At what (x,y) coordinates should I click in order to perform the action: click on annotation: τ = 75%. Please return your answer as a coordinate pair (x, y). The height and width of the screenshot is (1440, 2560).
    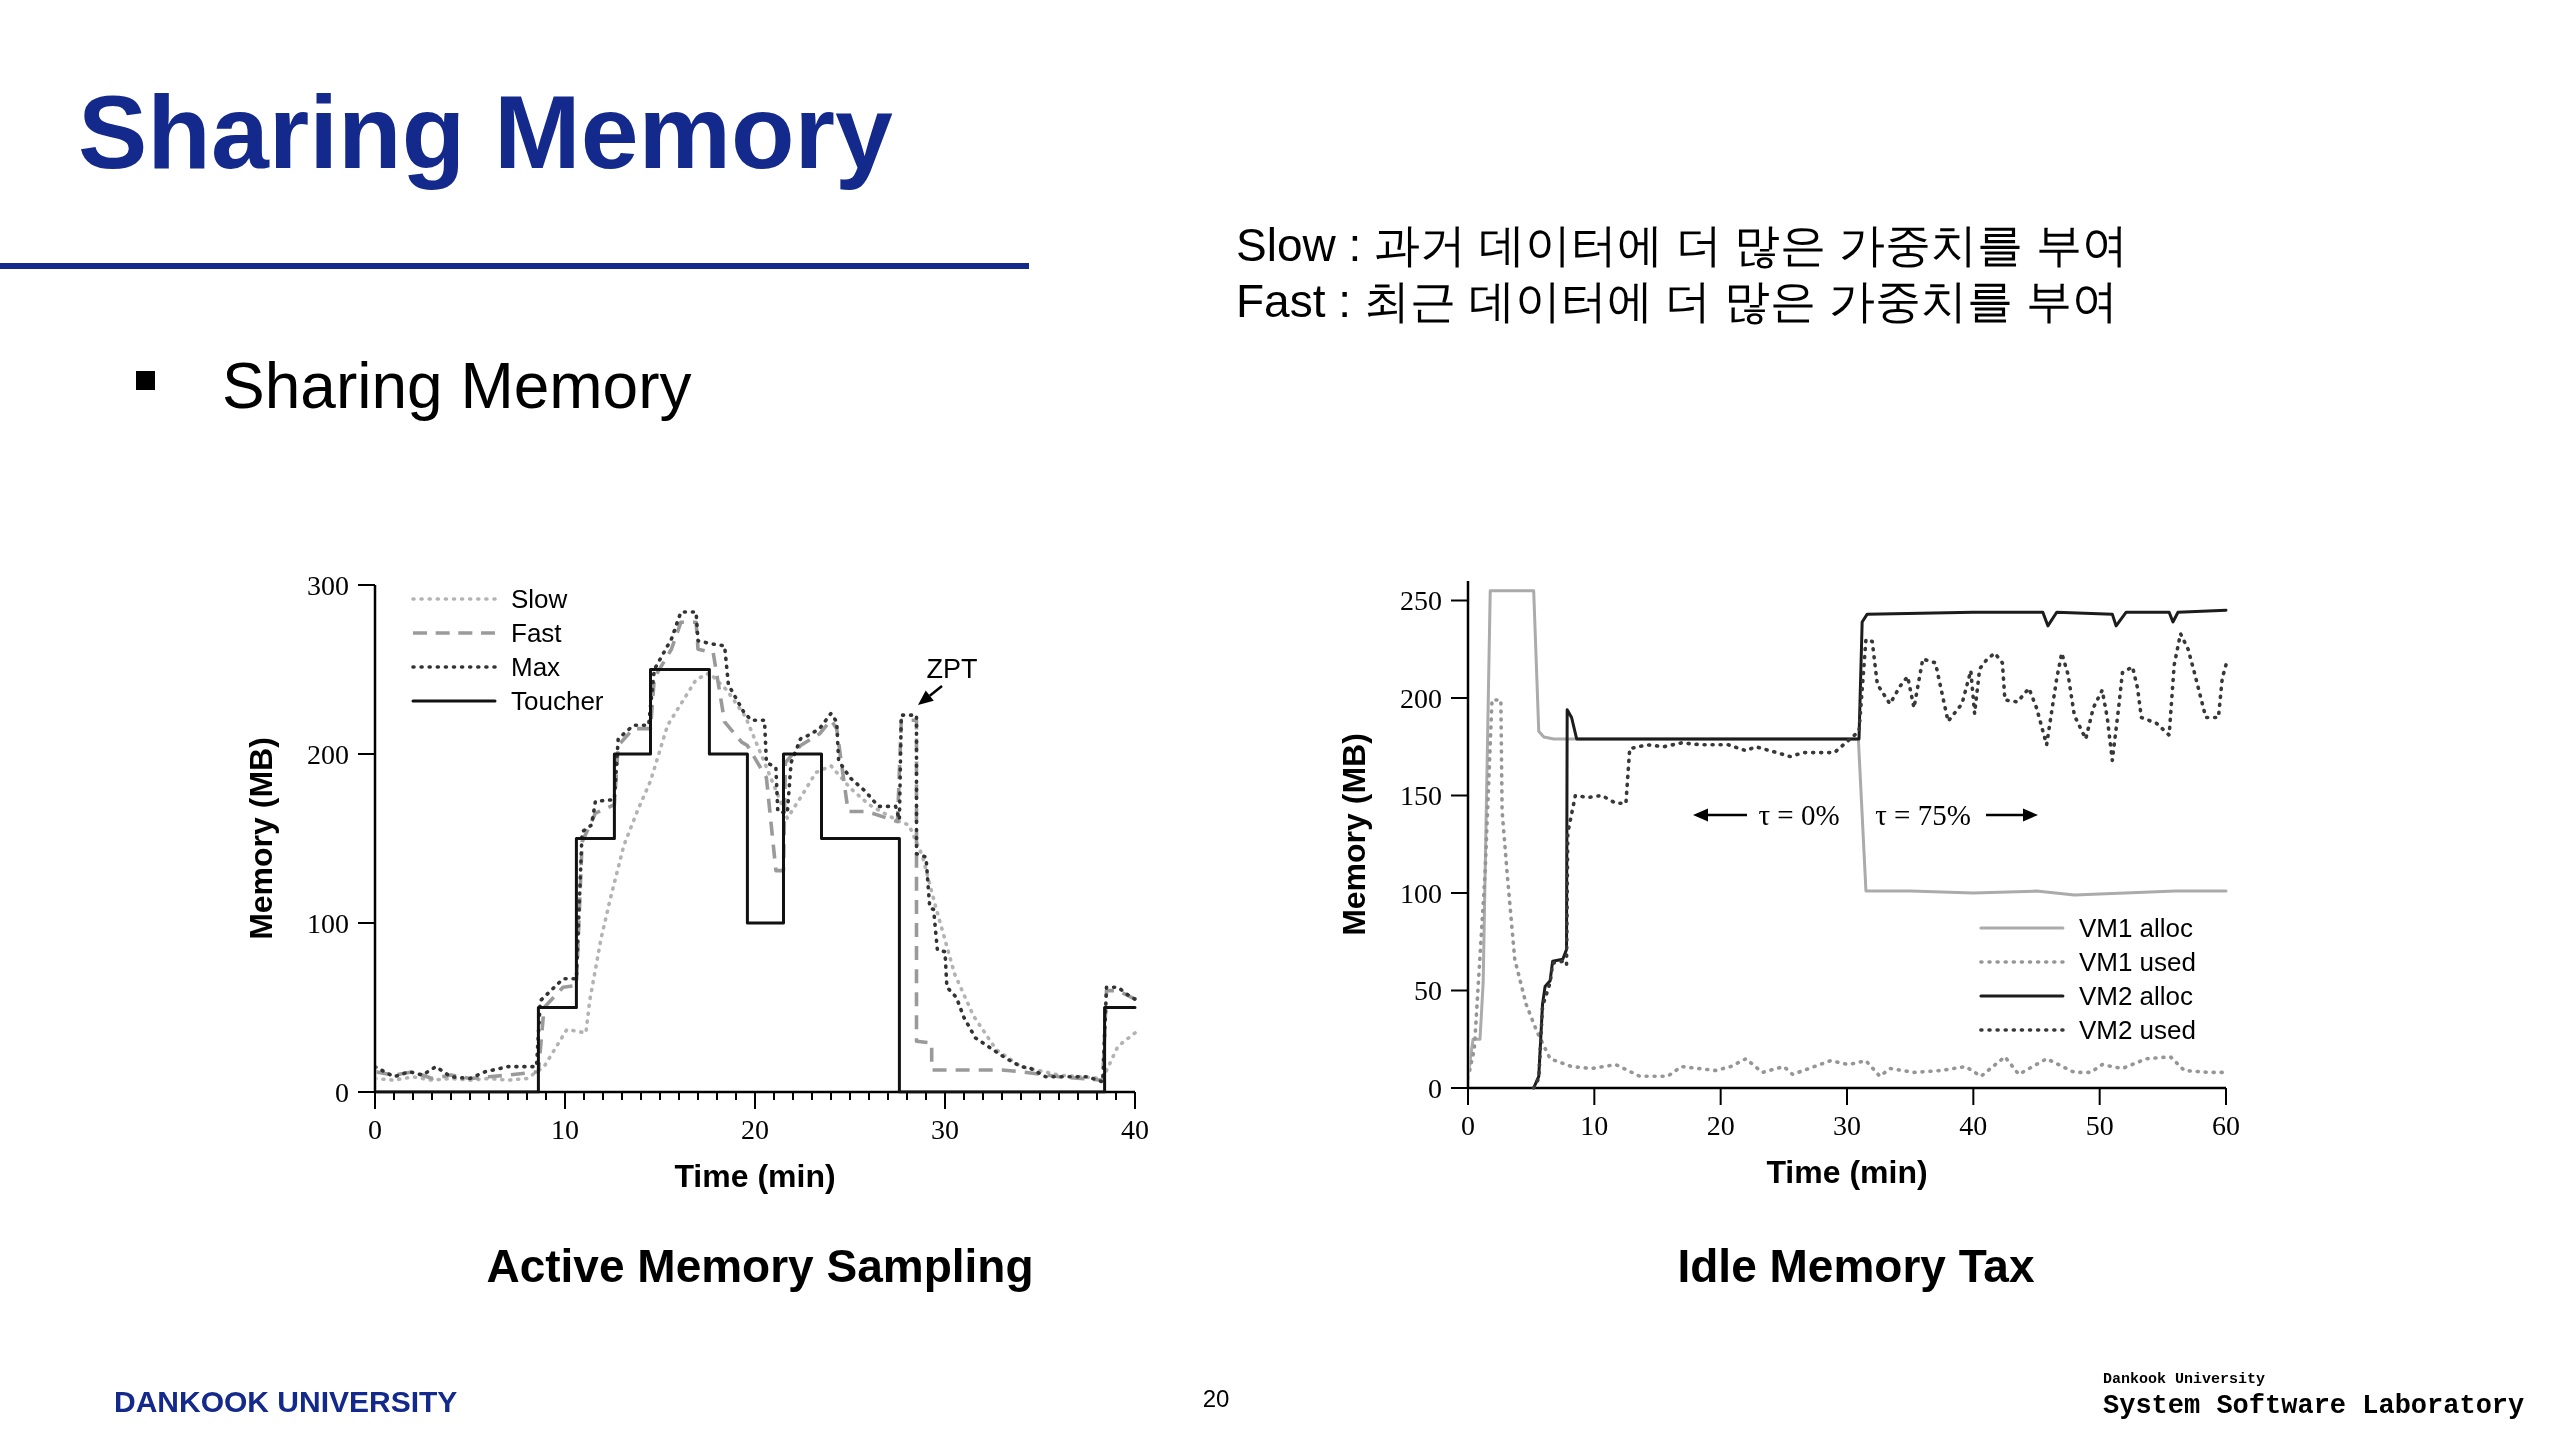
    Looking at the image, I should click on (1923, 815).